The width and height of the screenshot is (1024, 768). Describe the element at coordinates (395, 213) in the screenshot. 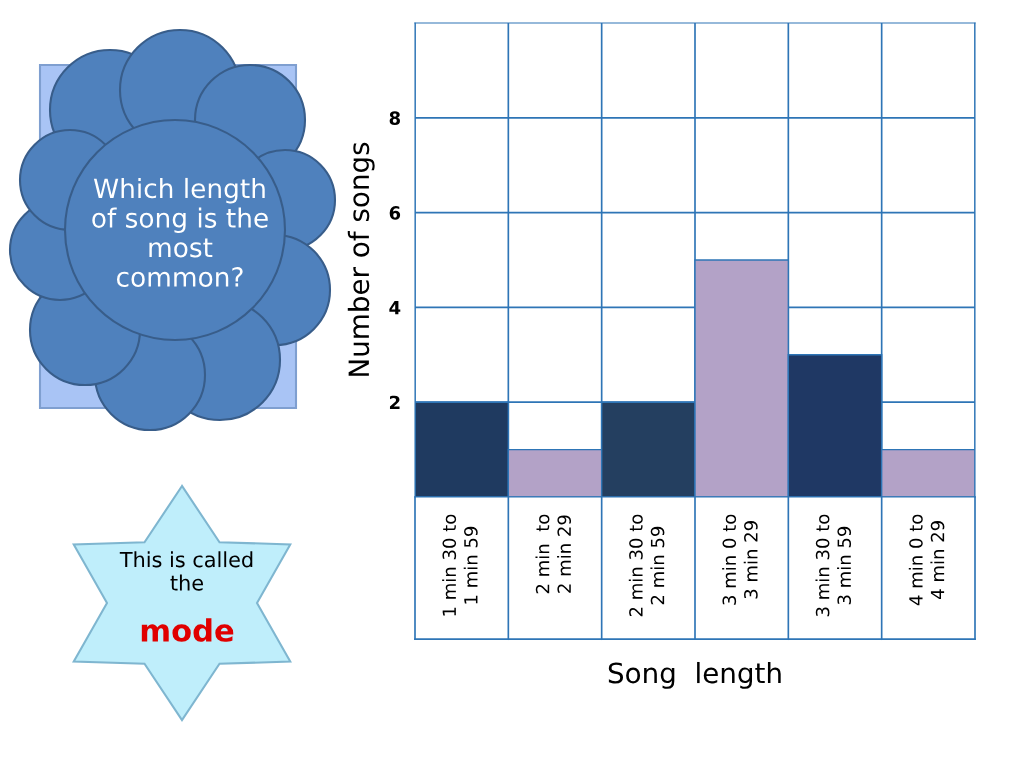

I see `y-tick-label: 6` at that location.